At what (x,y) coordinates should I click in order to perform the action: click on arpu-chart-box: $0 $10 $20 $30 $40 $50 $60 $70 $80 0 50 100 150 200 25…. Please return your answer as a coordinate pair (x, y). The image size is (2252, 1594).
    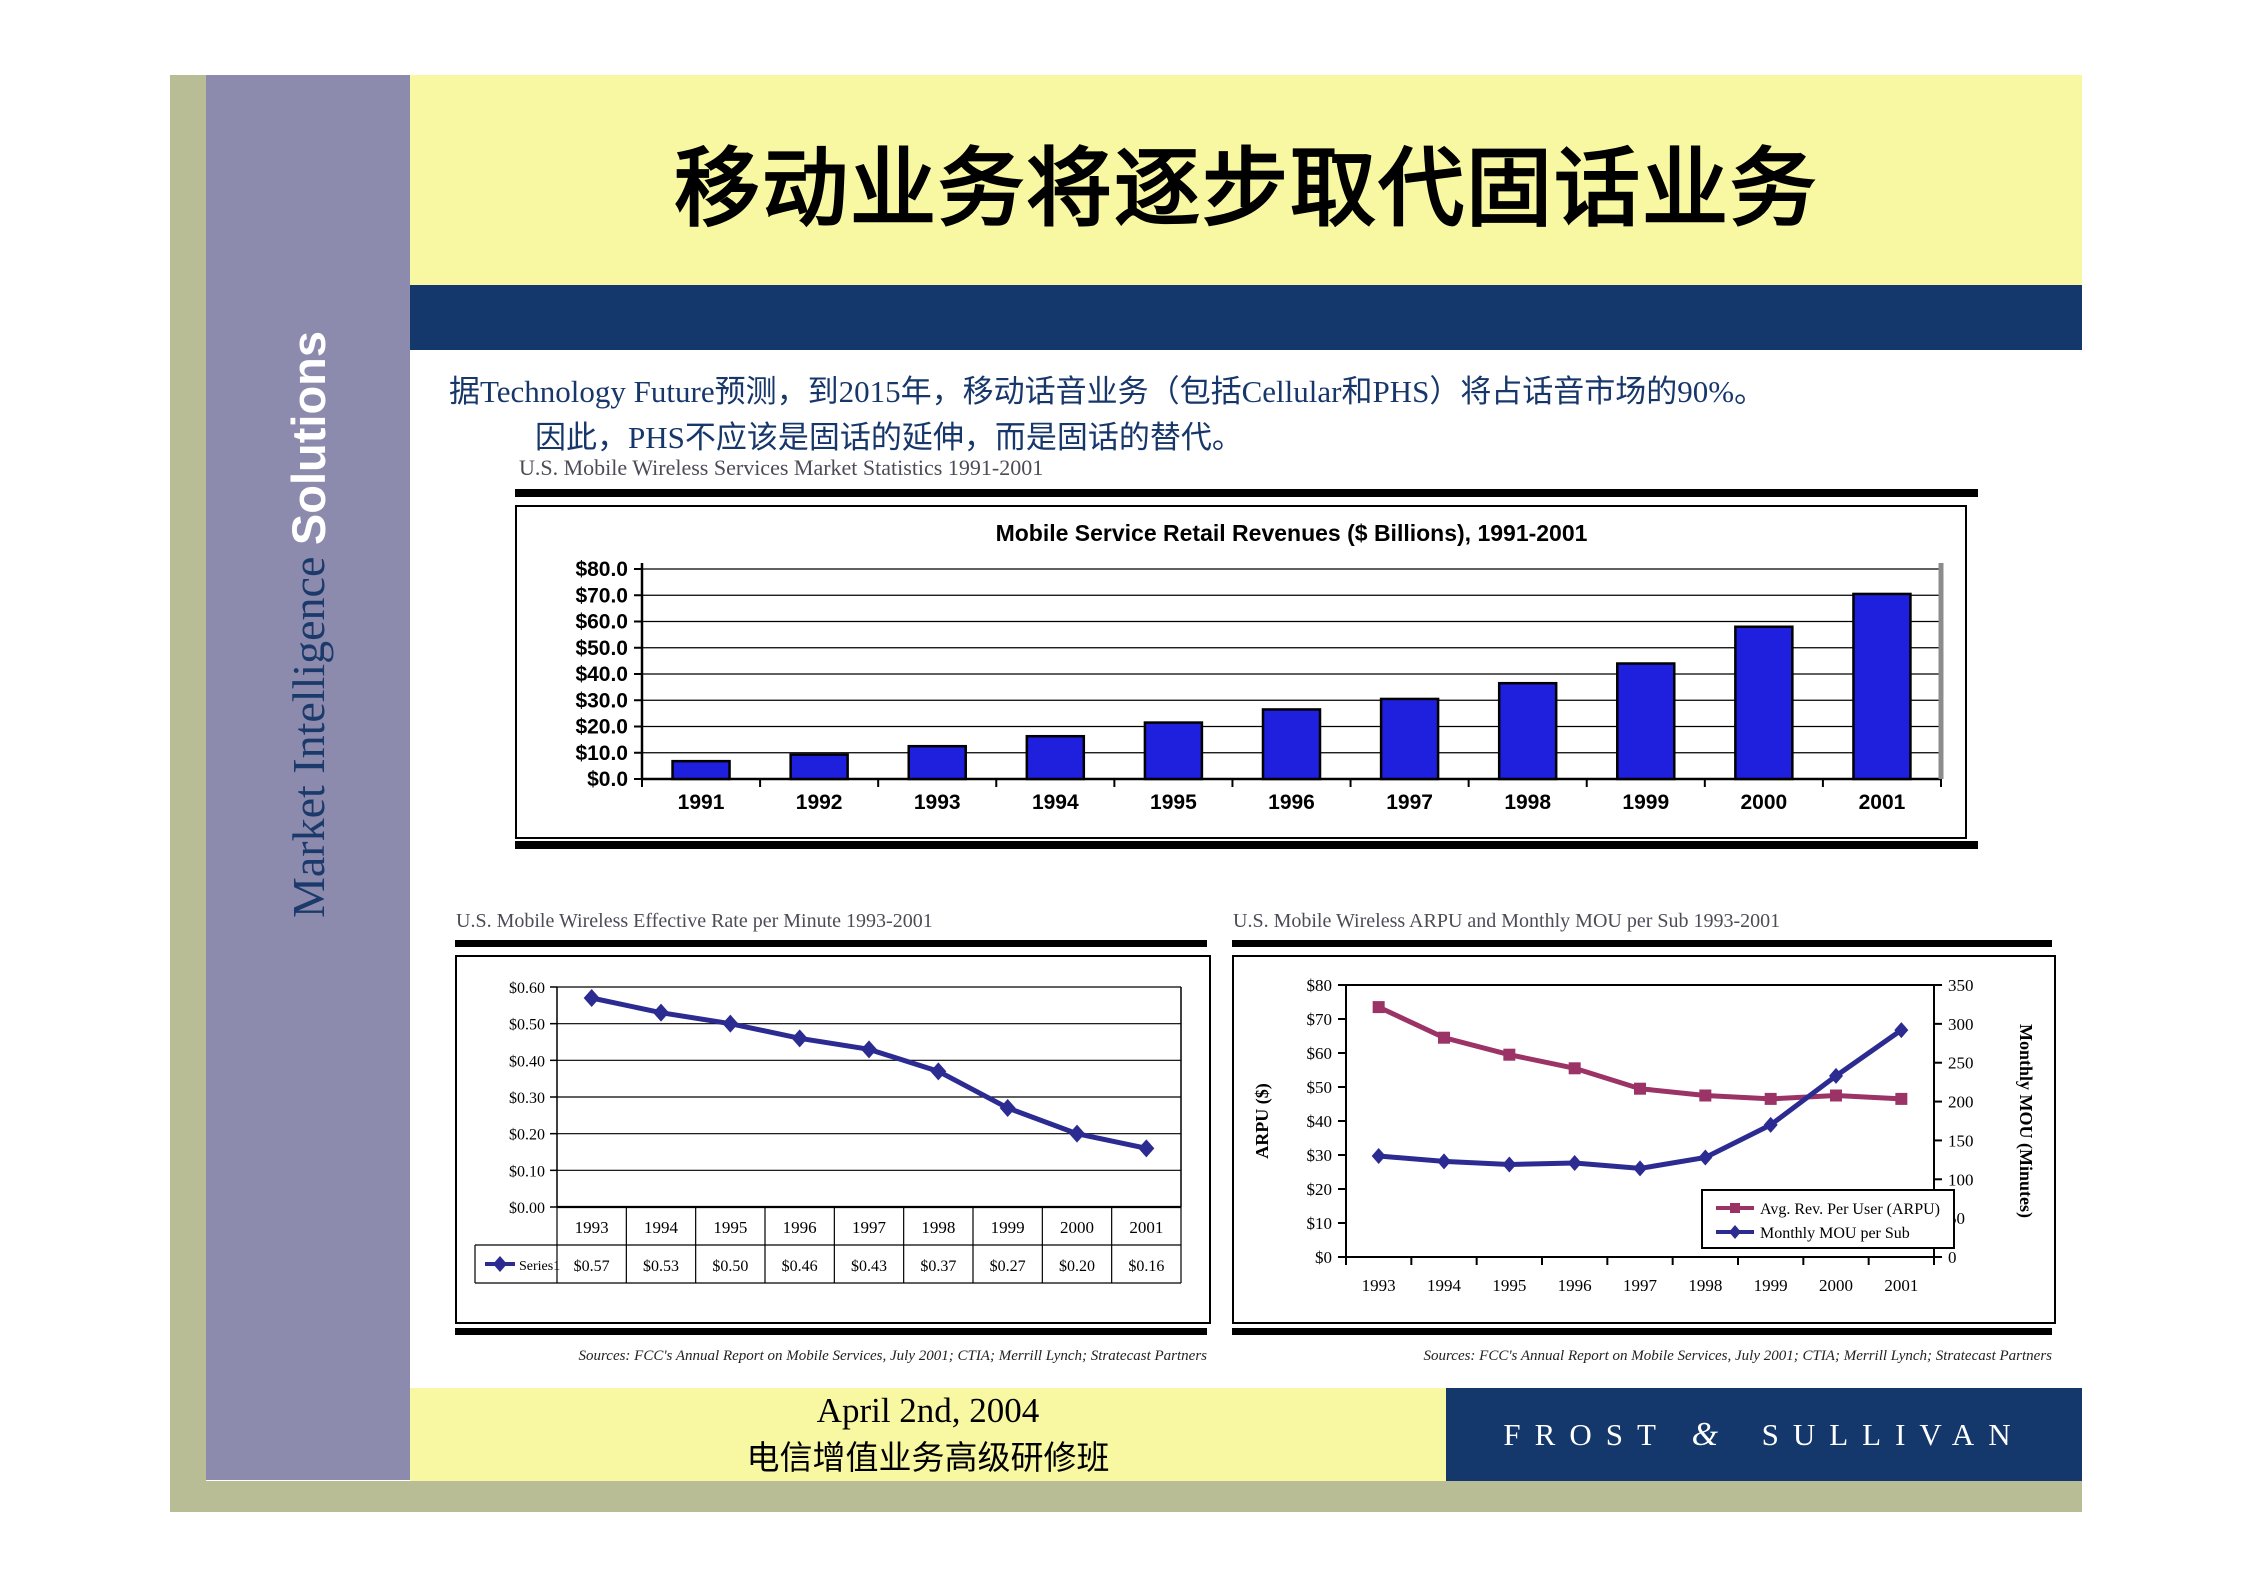
    Looking at the image, I should click on (1644, 1139).